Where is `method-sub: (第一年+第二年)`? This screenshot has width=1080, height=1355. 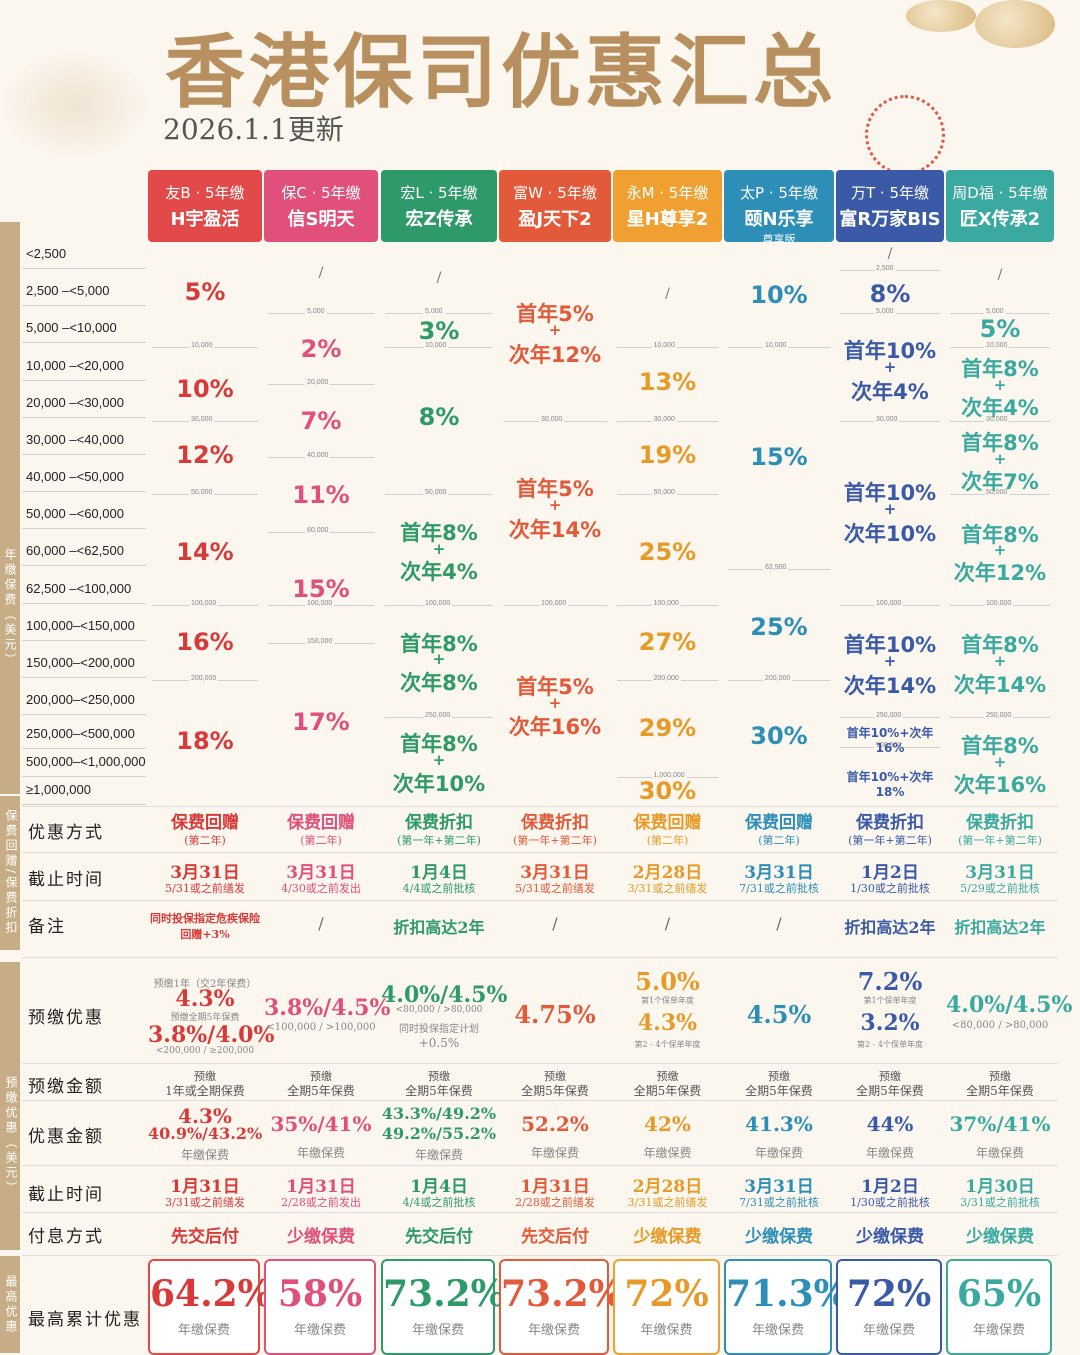
method-sub: (第一年+第二年) is located at coordinates (439, 840).